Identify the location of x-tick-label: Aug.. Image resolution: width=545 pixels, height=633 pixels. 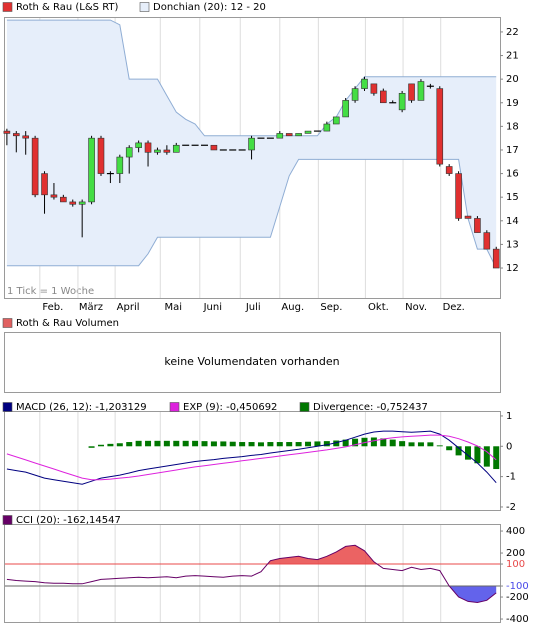
(292, 307).